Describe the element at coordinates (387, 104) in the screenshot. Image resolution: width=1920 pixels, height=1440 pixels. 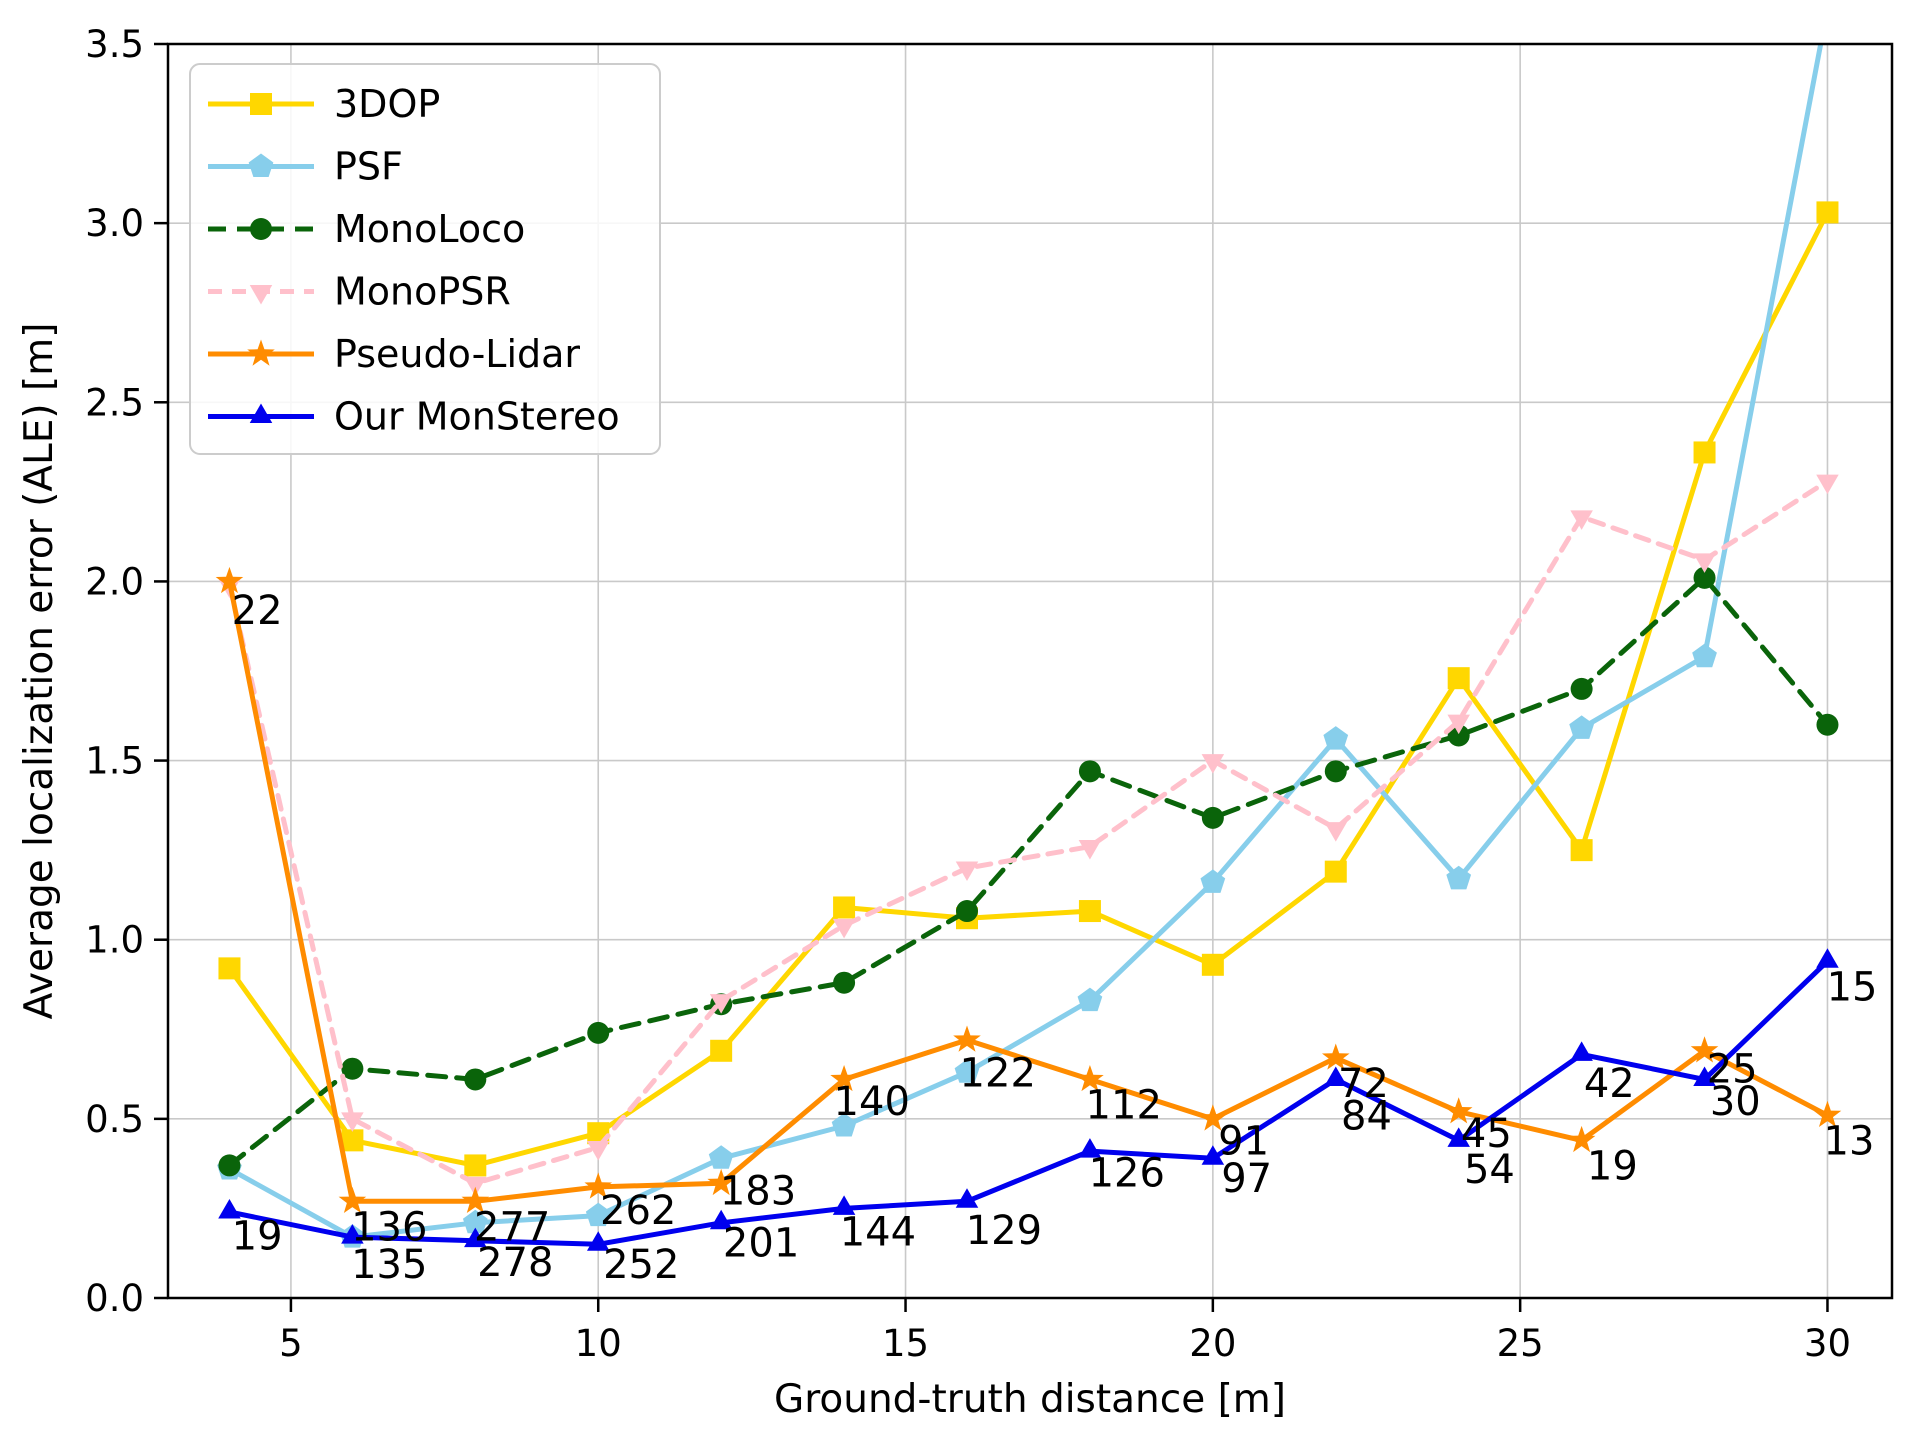
I see `legend-label: 3DOP` at that location.